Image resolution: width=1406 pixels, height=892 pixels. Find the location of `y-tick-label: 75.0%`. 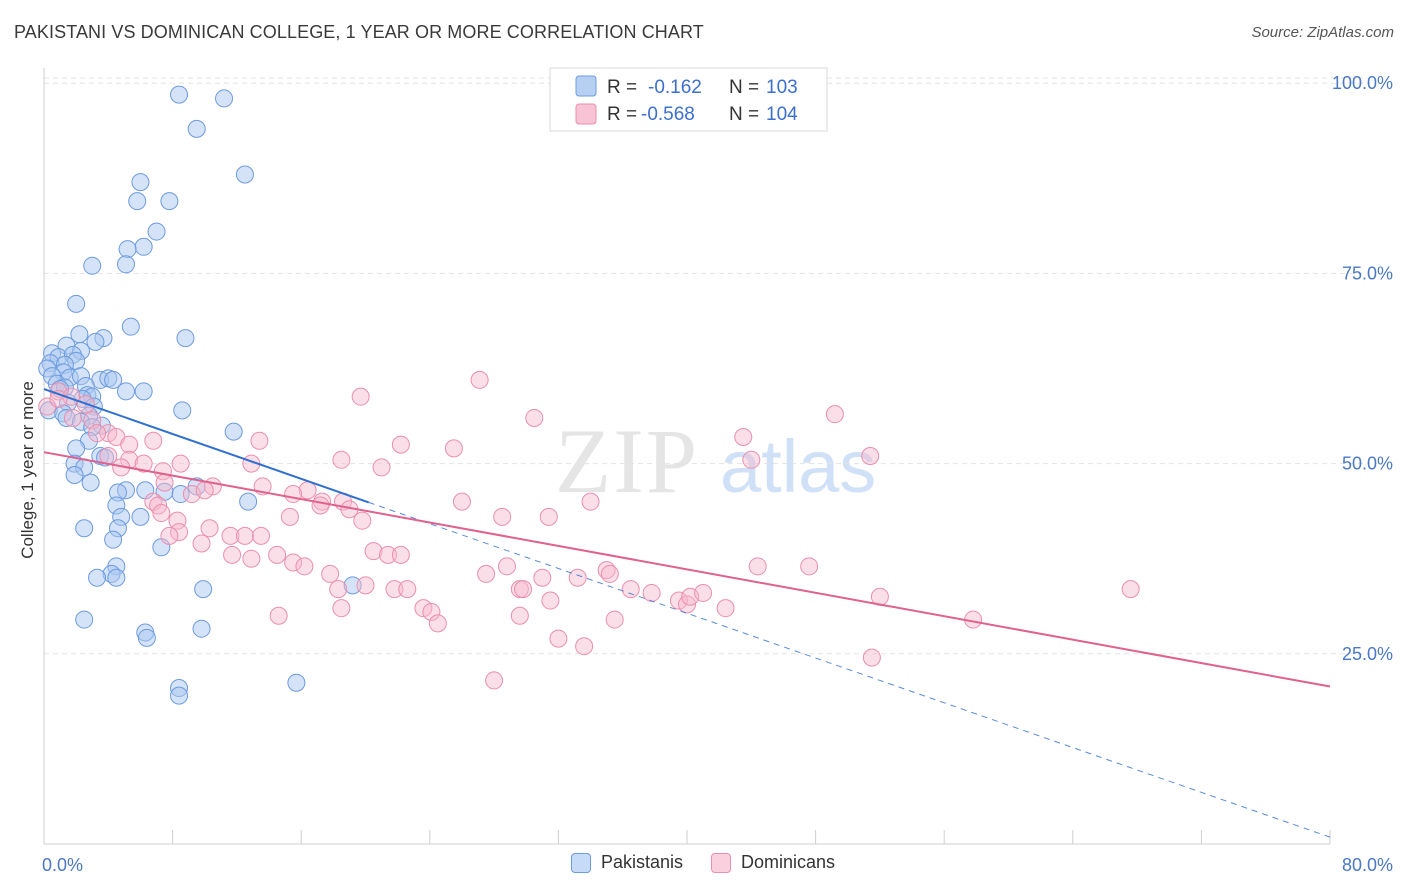

y-tick-label: 75.0% is located at coordinates (1367, 273).